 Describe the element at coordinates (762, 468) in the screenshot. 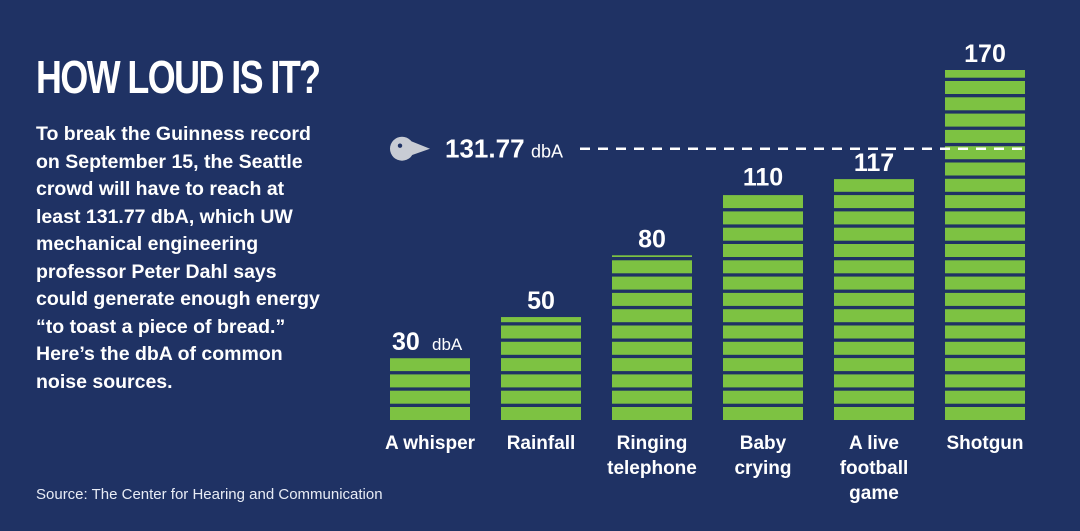

I see `category-label: crying` at that location.